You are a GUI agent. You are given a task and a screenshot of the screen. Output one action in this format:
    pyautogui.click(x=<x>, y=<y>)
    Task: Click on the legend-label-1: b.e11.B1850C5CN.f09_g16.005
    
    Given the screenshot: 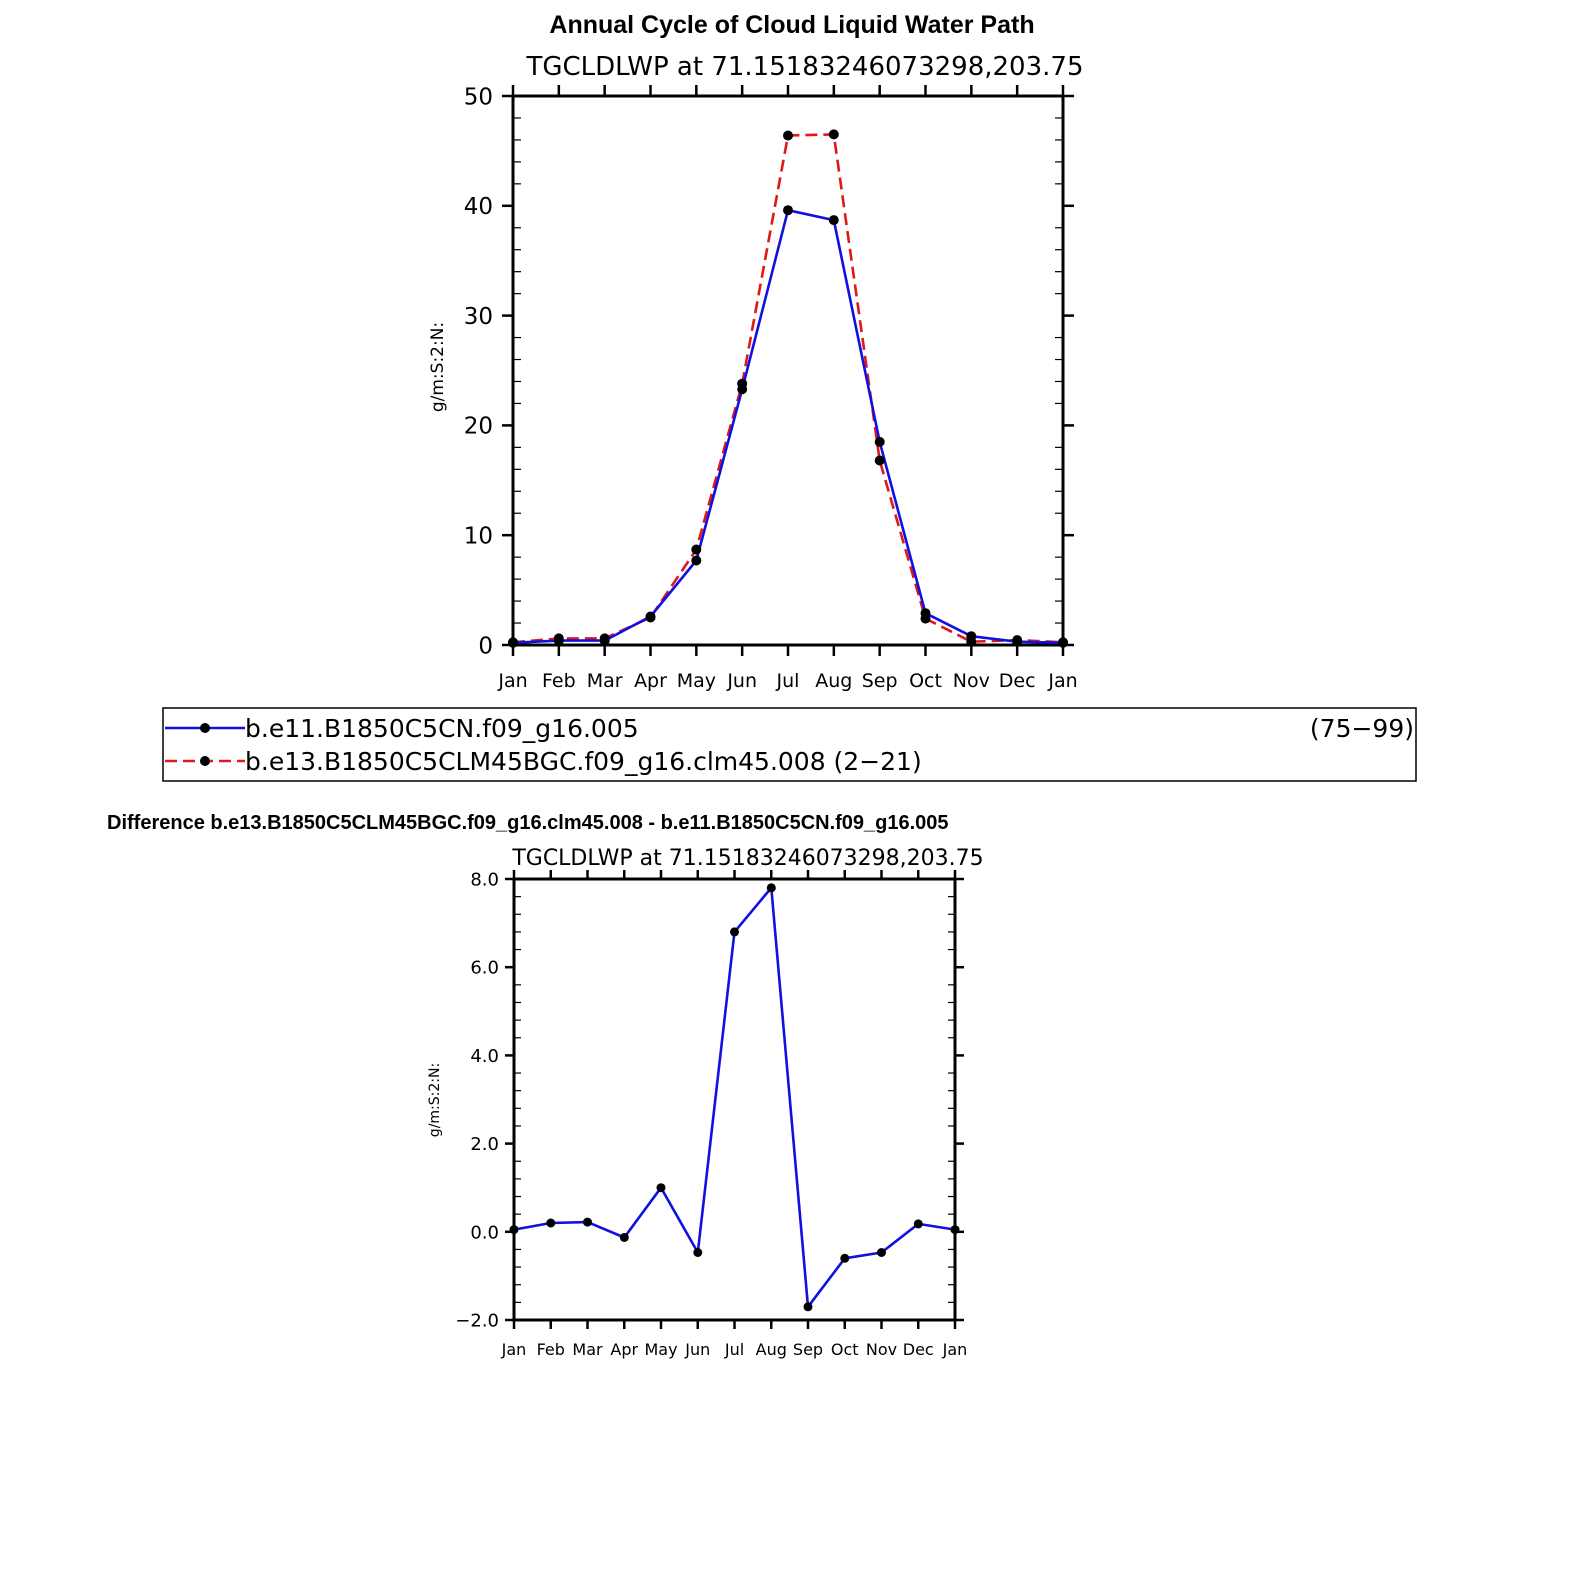 What is the action you would take?
    pyautogui.click(x=442, y=728)
    